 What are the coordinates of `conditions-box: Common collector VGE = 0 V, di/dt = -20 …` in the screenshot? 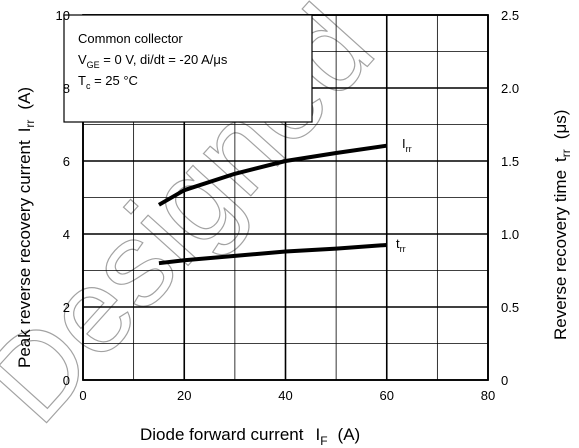 It's located at (188, 68).